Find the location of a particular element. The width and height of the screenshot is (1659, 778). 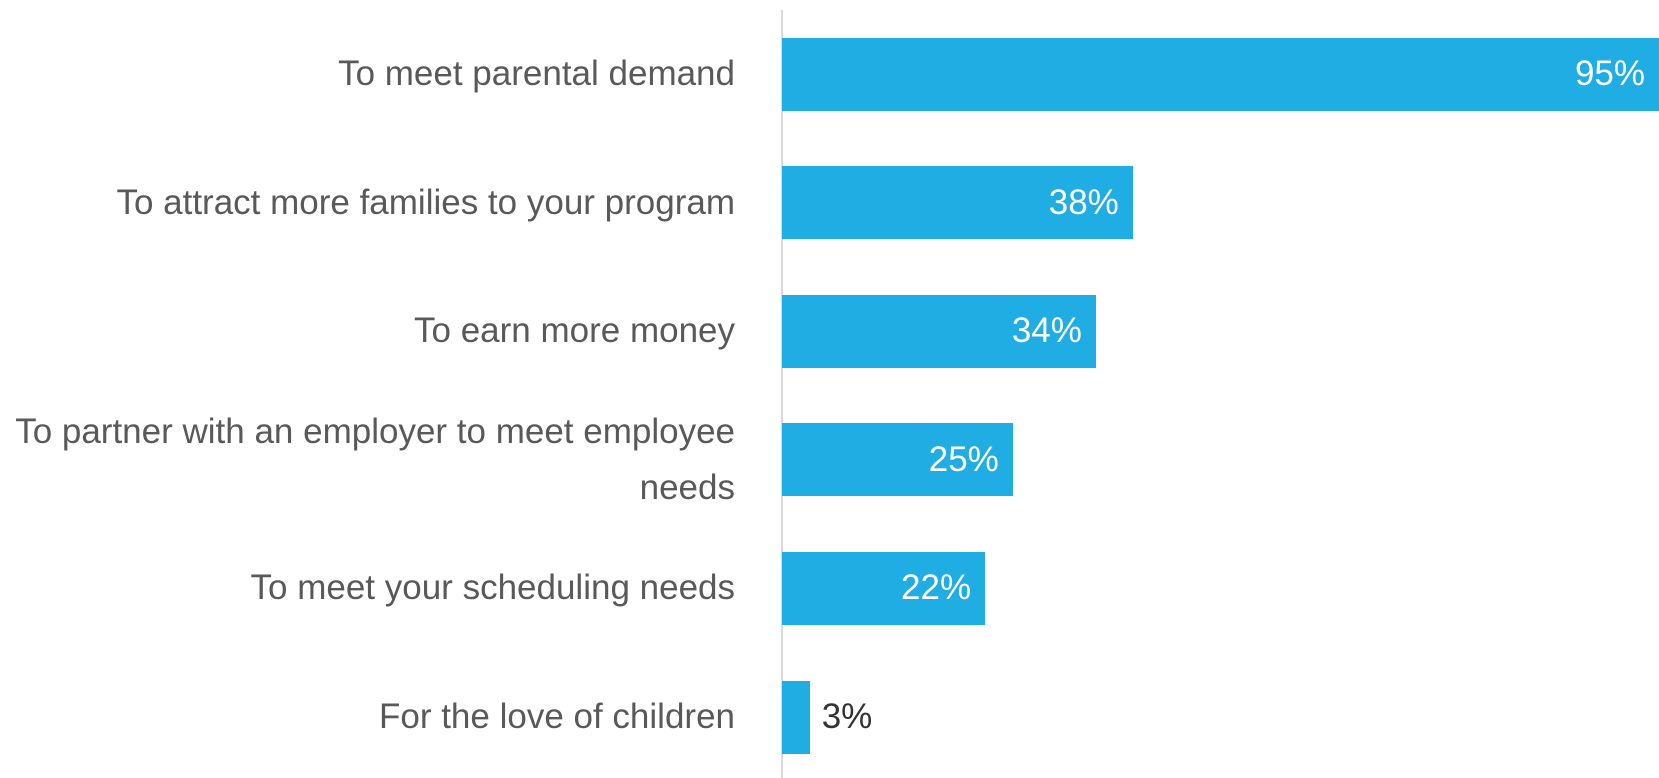

value-label: 34% is located at coordinates (1046, 331).